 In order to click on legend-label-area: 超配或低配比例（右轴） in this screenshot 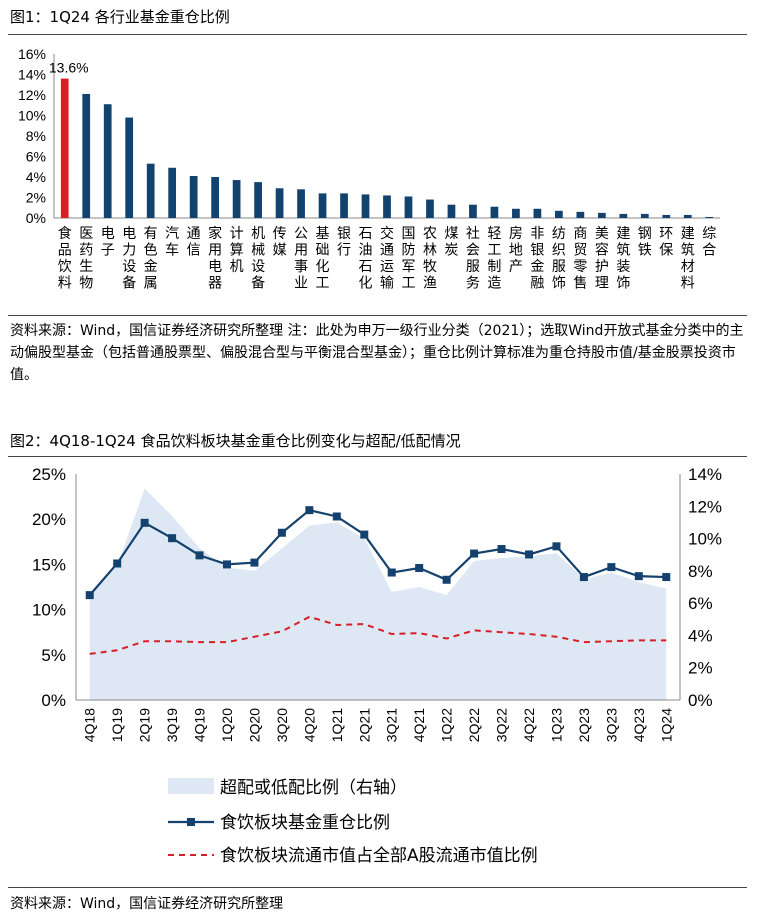, I will do `click(313, 788)`.